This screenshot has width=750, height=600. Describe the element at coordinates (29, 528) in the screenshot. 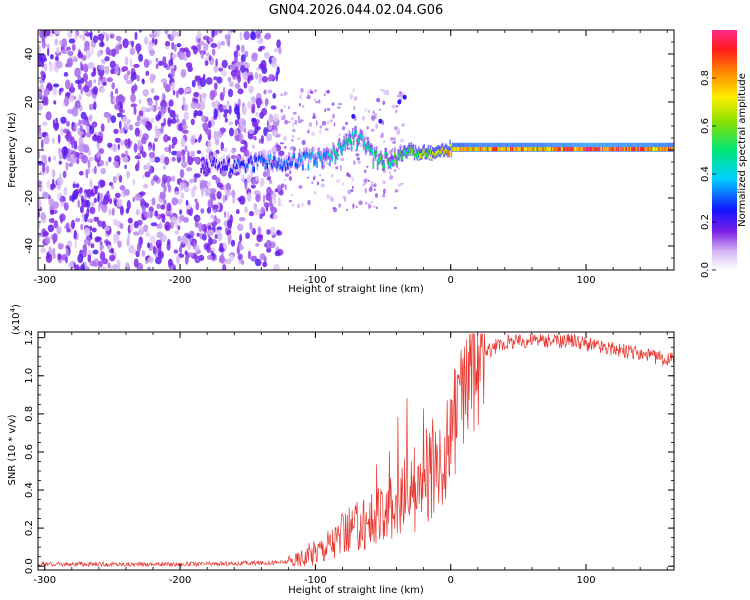

I see `snr-y-tick-label: 0.2` at that location.